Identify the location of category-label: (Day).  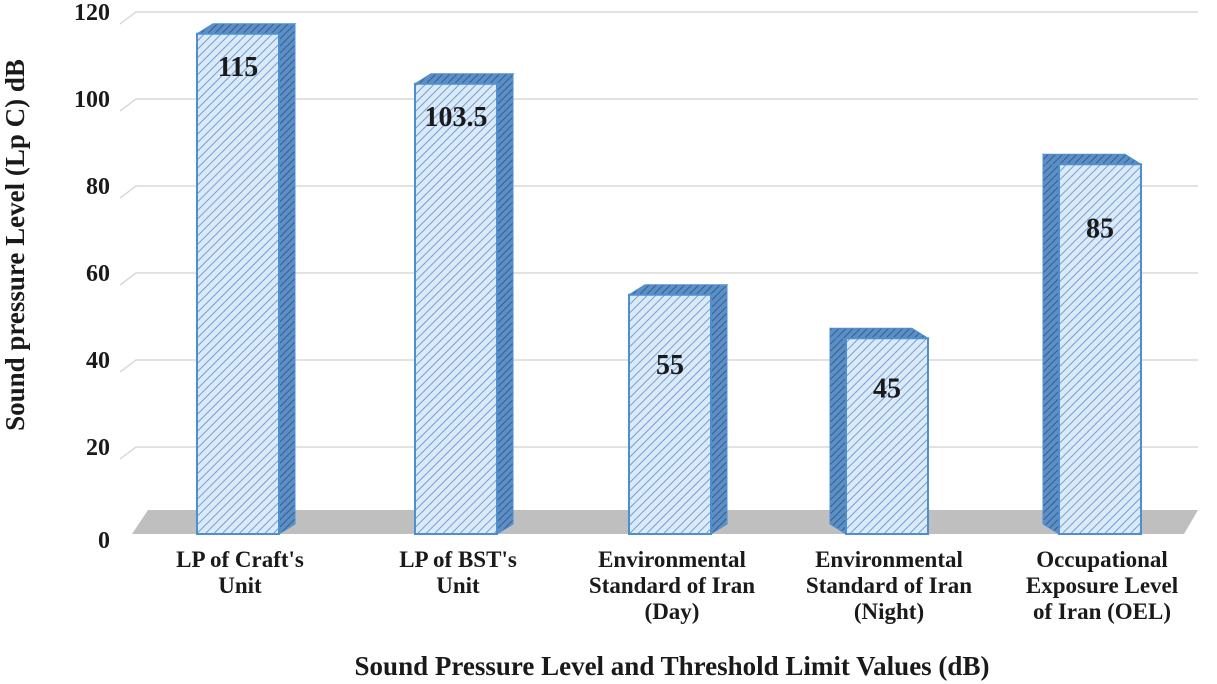
(672, 611).